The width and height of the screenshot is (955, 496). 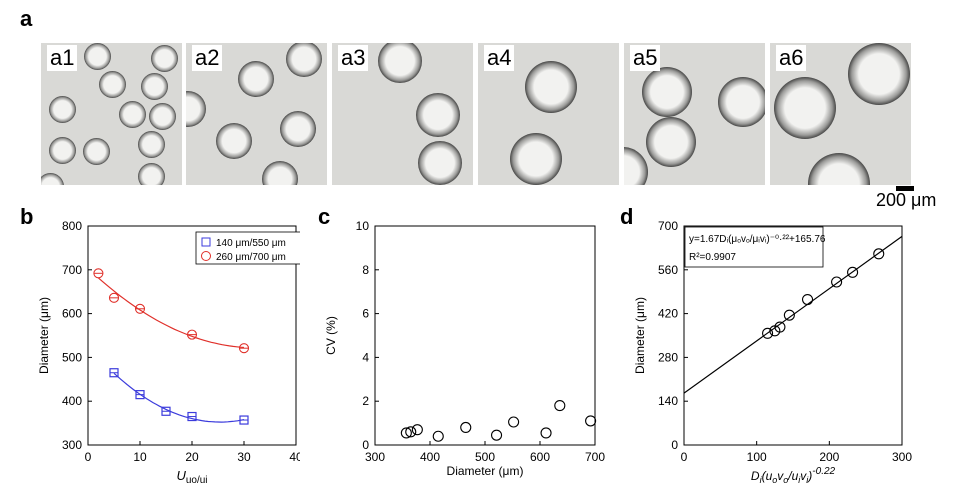 What do you see at coordinates (365, 401) in the screenshot?
I see `y-tick-label: 2` at bounding box center [365, 401].